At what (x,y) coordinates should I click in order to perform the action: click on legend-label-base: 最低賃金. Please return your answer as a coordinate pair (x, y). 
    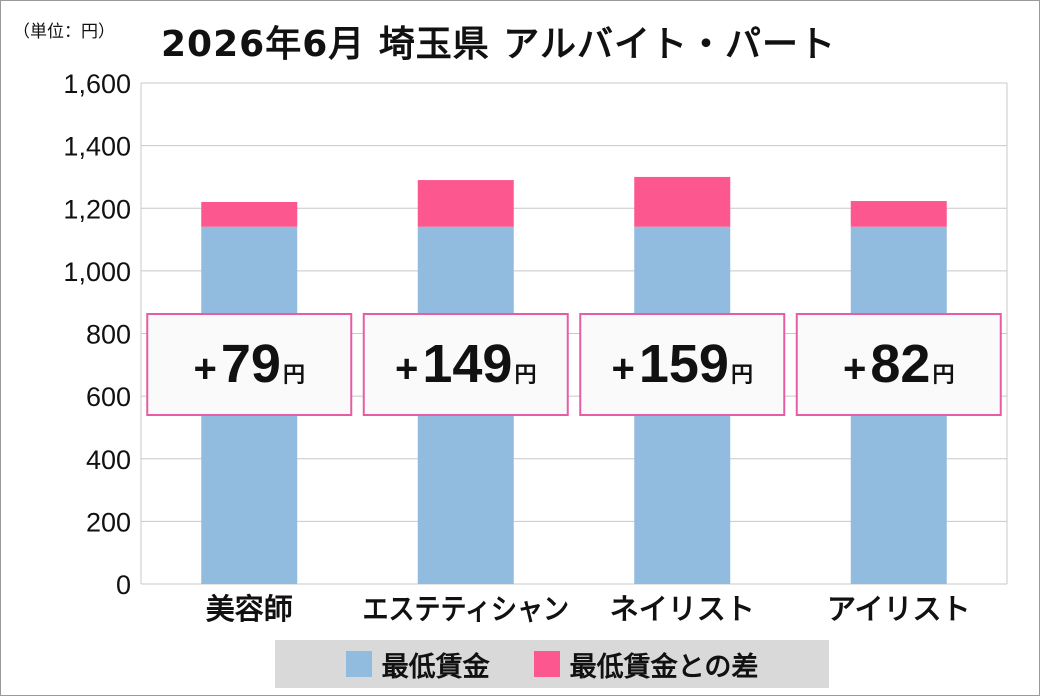
    Looking at the image, I should click on (435, 667).